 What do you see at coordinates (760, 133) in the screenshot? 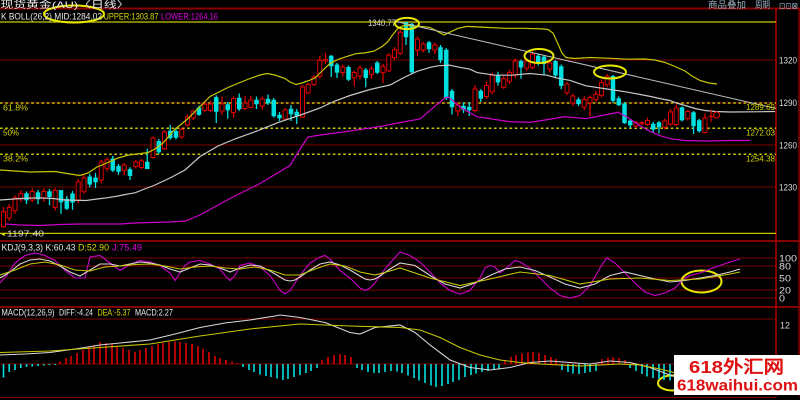
I see `svg-text: 1272.03` at bounding box center [760, 133].